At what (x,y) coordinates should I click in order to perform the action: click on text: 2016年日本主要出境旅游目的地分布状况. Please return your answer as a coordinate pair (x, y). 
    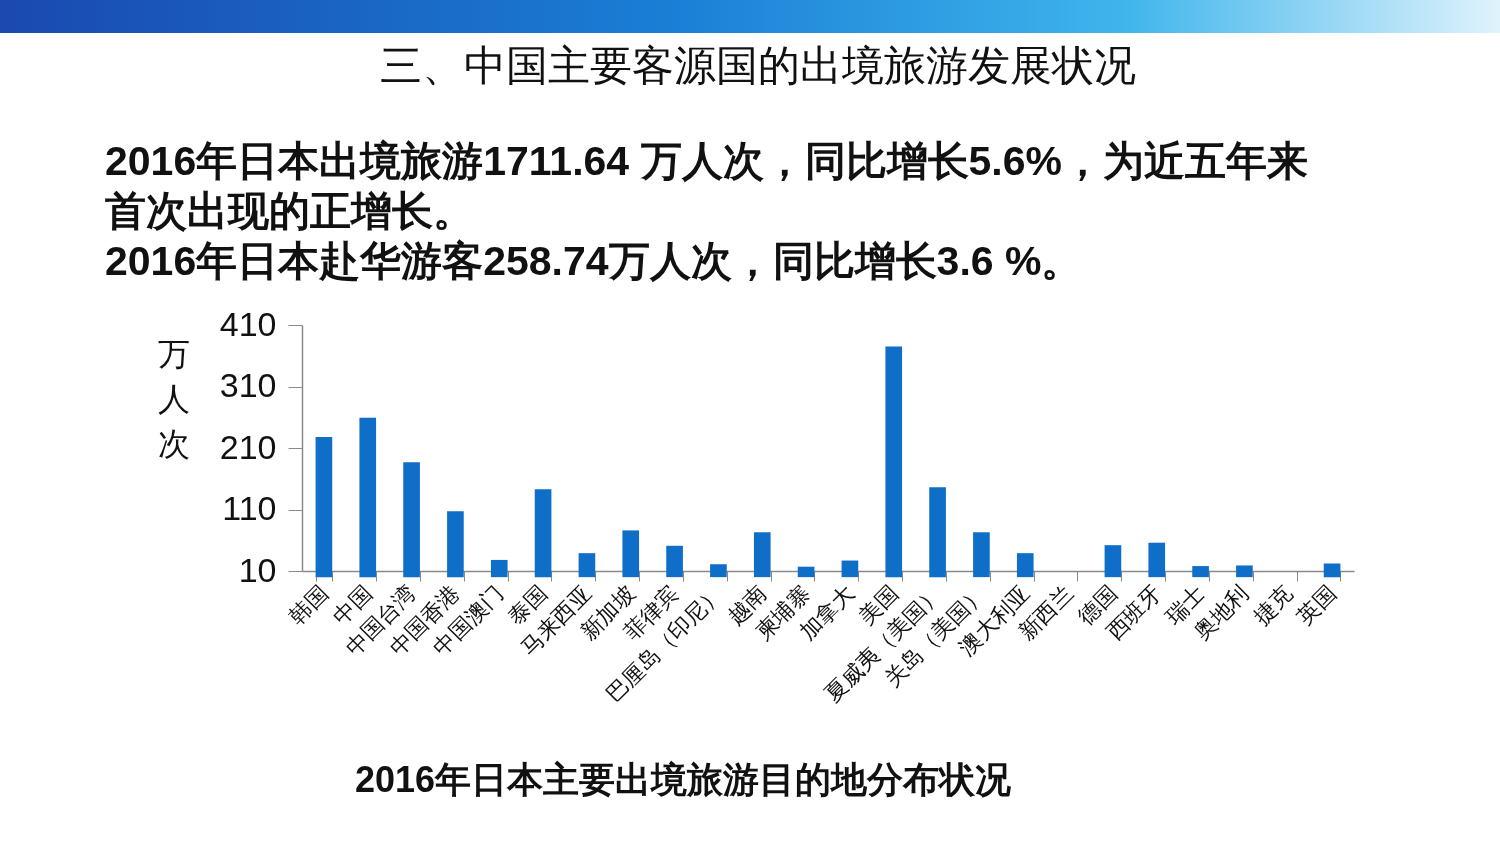
    Looking at the image, I should click on (683, 780).